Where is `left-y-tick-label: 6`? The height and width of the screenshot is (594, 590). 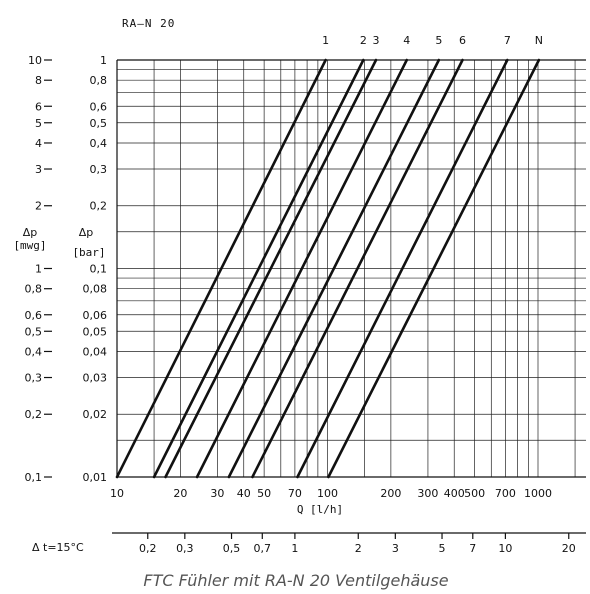
left-y-tick-label: 6 is located at coordinates (38, 106).